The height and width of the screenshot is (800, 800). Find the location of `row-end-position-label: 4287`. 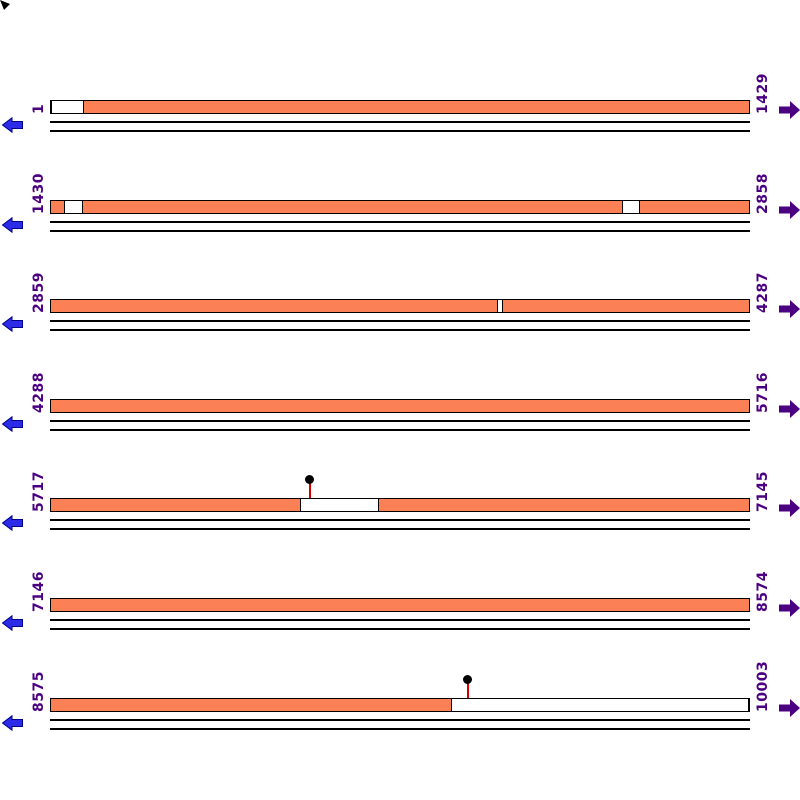

row-end-position-label: 4287 is located at coordinates (763, 292).